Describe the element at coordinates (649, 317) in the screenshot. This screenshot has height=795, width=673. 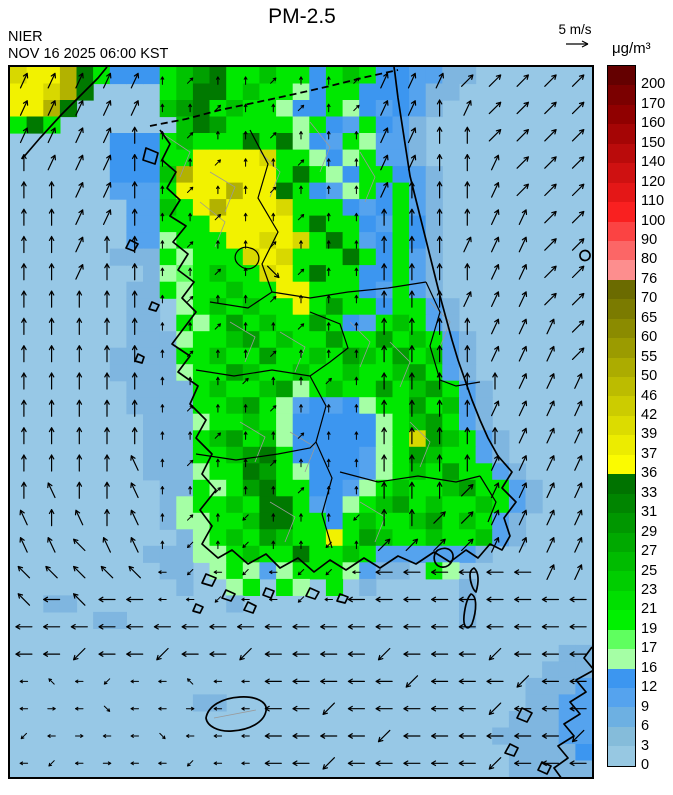
I see `colorbar-tick-label: 65` at that location.